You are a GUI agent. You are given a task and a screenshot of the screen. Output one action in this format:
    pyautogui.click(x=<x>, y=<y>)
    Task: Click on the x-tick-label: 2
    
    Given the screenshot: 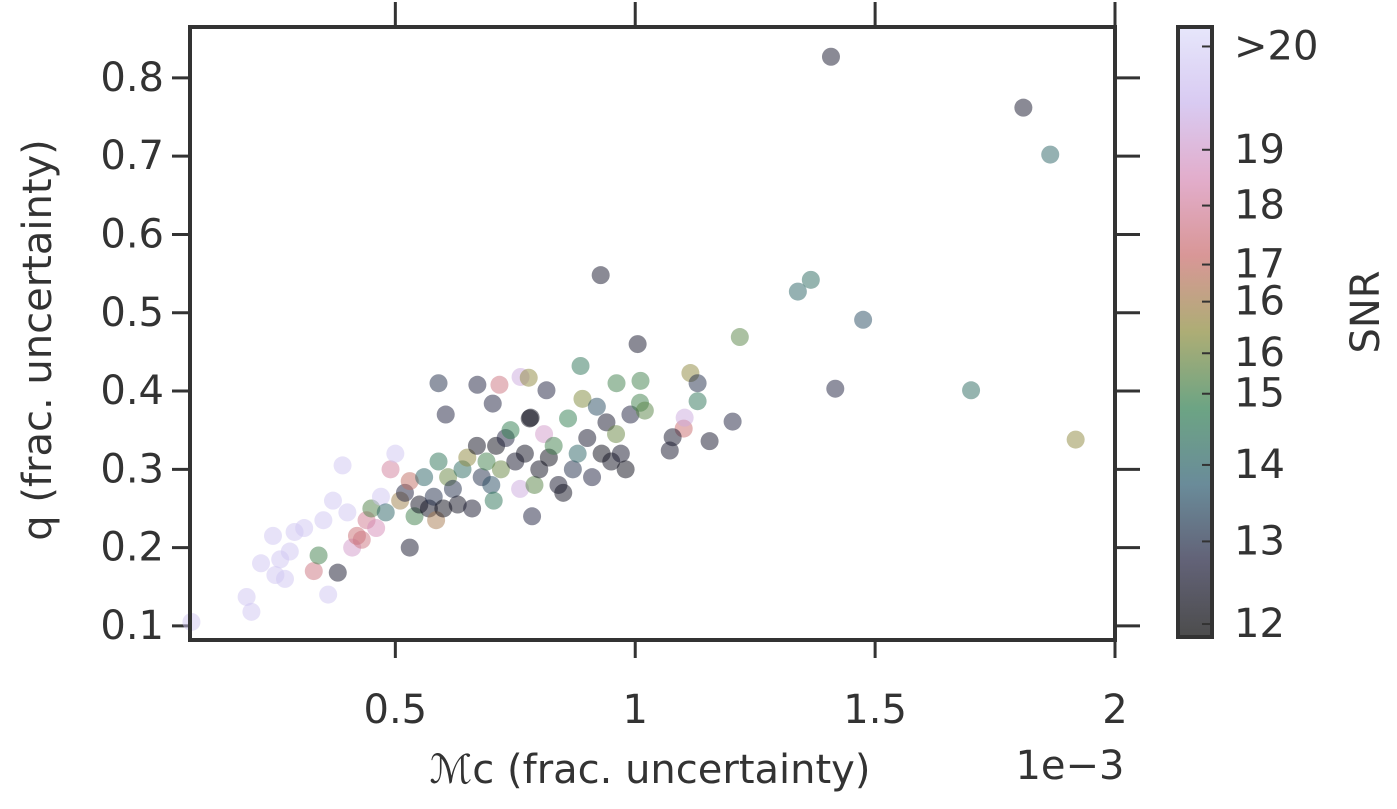 What is the action you would take?
    pyautogui.click(x=1114, y=710)
    